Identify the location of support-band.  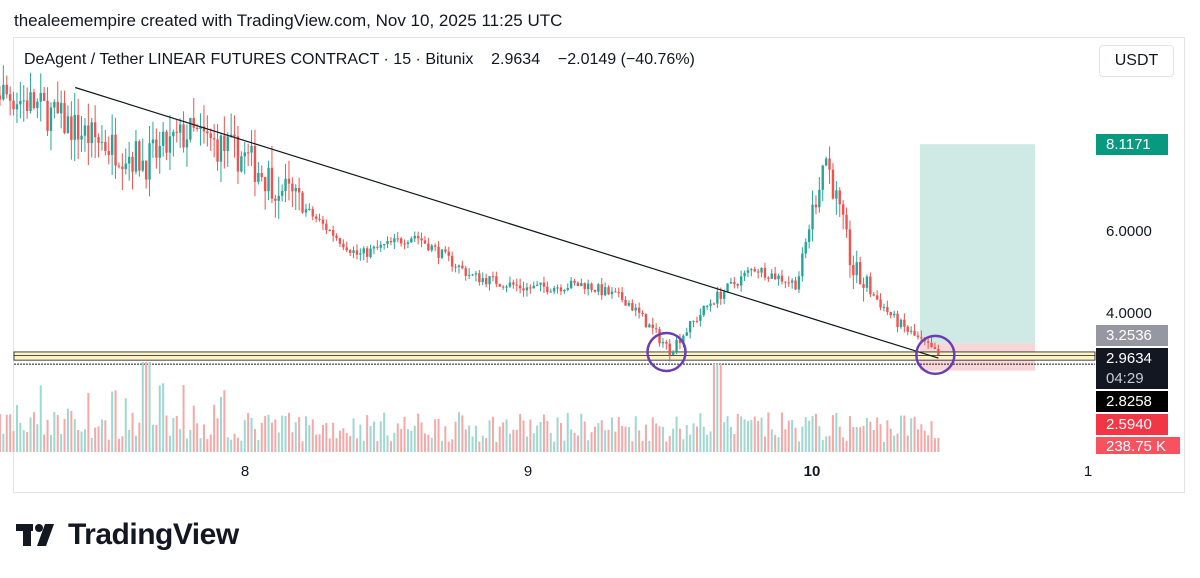
(554, 356).